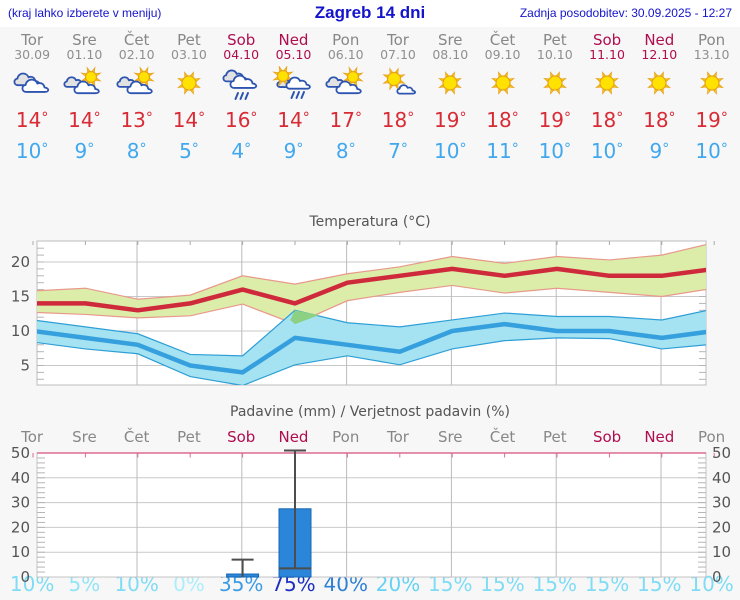  What do you see at coordinates (398, 150) in the screenshot?
I see `tmin-value: 7°` at bounding box center [398, 150].